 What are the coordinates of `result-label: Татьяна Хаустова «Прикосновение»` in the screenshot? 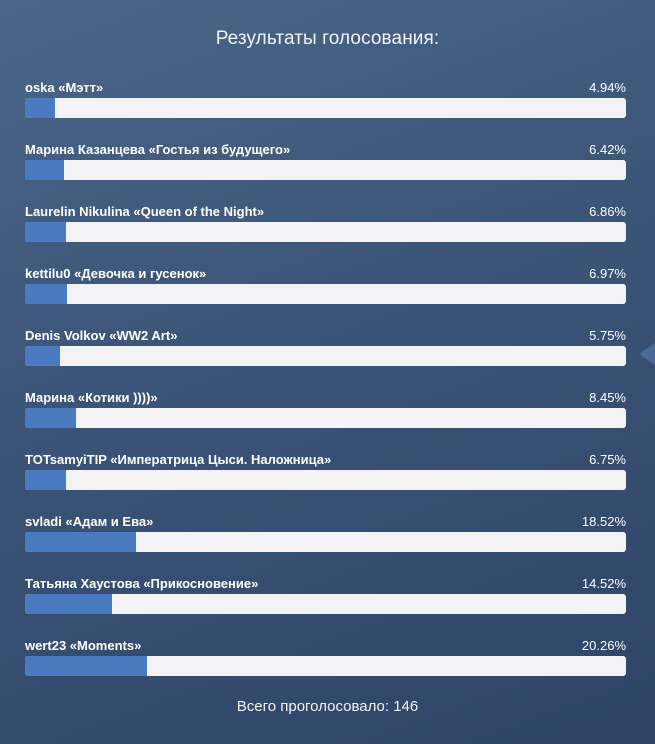 It's located at (142, 583).